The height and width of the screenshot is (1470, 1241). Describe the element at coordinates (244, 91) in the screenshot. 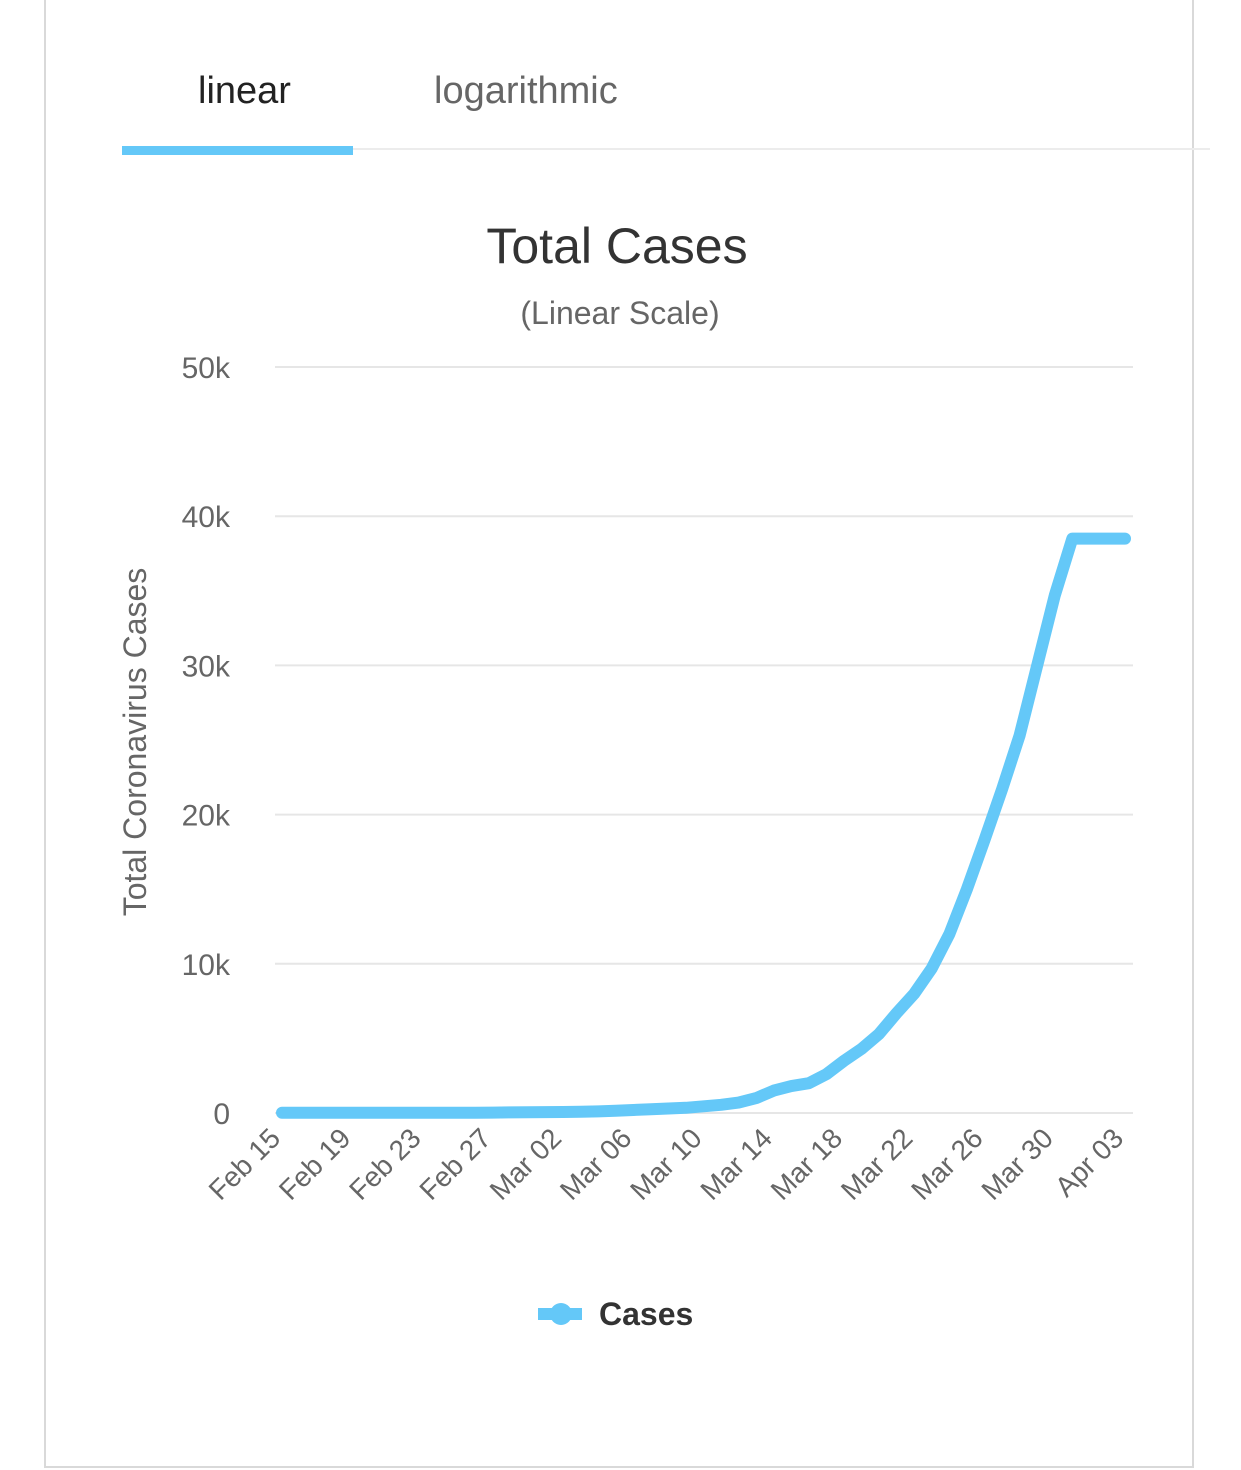

I see `tab-linear: linear` at that location.